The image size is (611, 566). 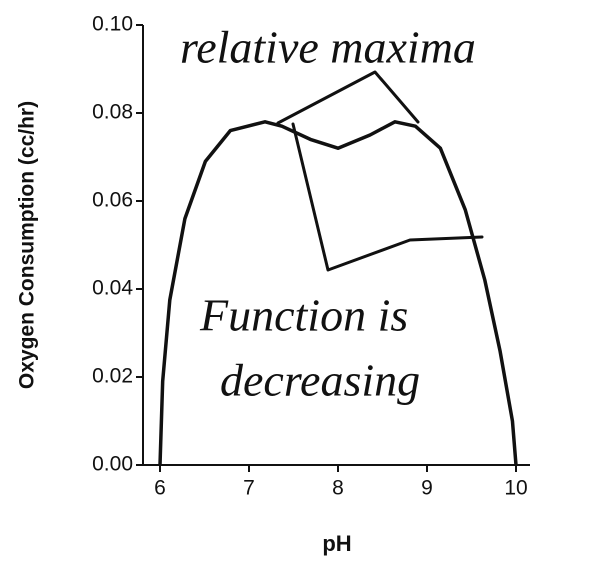 I want to click on annotation: relative maxima, so click(x=328, y=47).